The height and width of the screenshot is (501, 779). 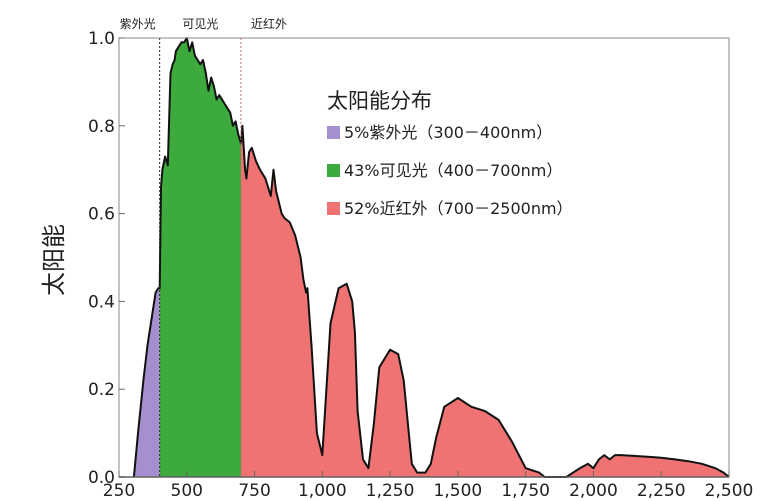 I want to click on band-labels: 紫外光 可见光 近红外, so click(x=203, y=23).